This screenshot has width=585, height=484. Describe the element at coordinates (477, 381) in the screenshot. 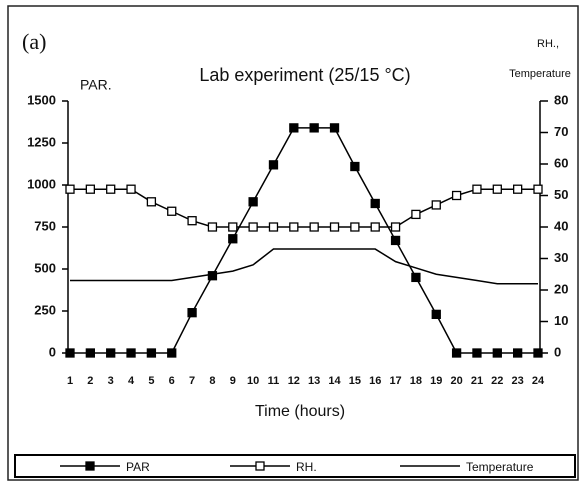

I see `x-tick-label: 21` at that location.